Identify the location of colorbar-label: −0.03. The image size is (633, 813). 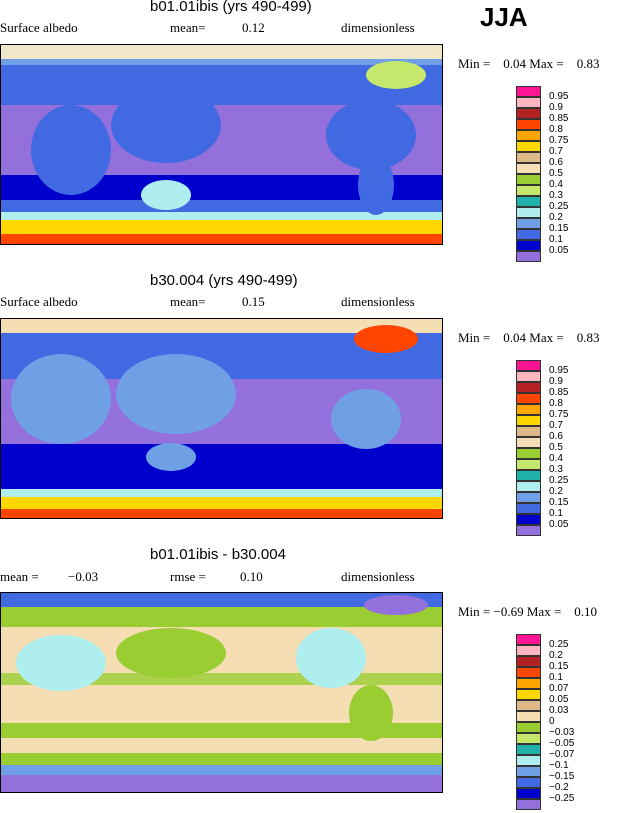
(562, 732).